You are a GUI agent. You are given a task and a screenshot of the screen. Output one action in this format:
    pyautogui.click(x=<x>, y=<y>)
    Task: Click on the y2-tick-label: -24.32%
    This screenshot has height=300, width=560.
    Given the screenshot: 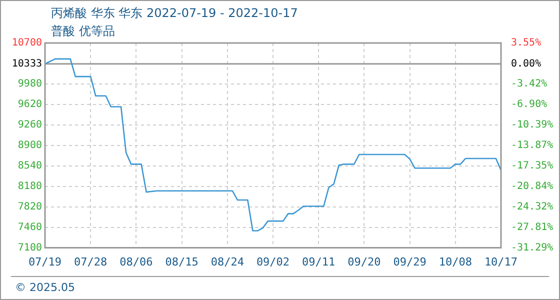 What is the action you would take?
    pyautogui.click(x=532, y=206)
    